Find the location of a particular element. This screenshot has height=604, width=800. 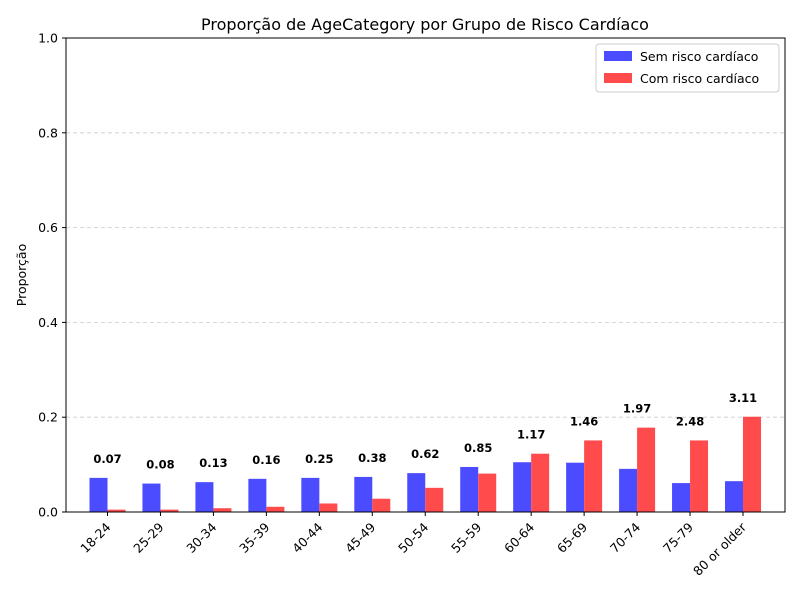

y-axis-label: Proporção is located at coordinates (21, 275).